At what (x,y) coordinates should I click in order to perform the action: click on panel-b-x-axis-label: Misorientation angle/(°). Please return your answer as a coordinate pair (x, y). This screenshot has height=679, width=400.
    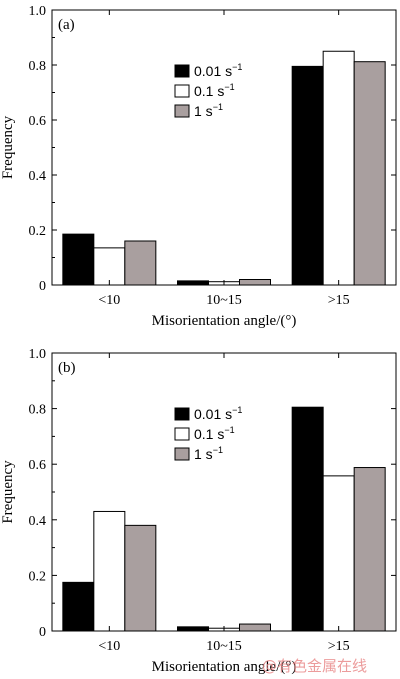
    Looking at the image, I should click on (224, 667).